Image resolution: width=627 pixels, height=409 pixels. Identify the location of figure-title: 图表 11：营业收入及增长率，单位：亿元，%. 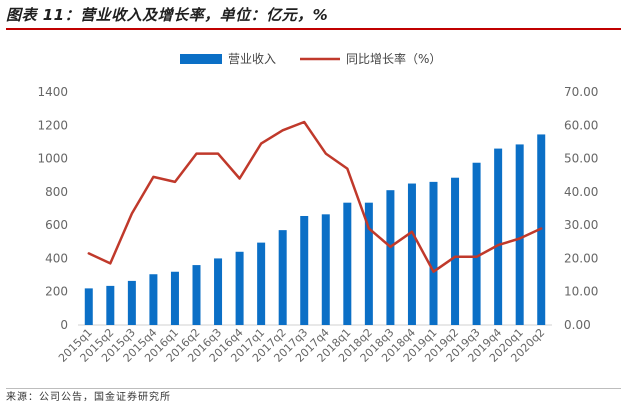
(313, 17).